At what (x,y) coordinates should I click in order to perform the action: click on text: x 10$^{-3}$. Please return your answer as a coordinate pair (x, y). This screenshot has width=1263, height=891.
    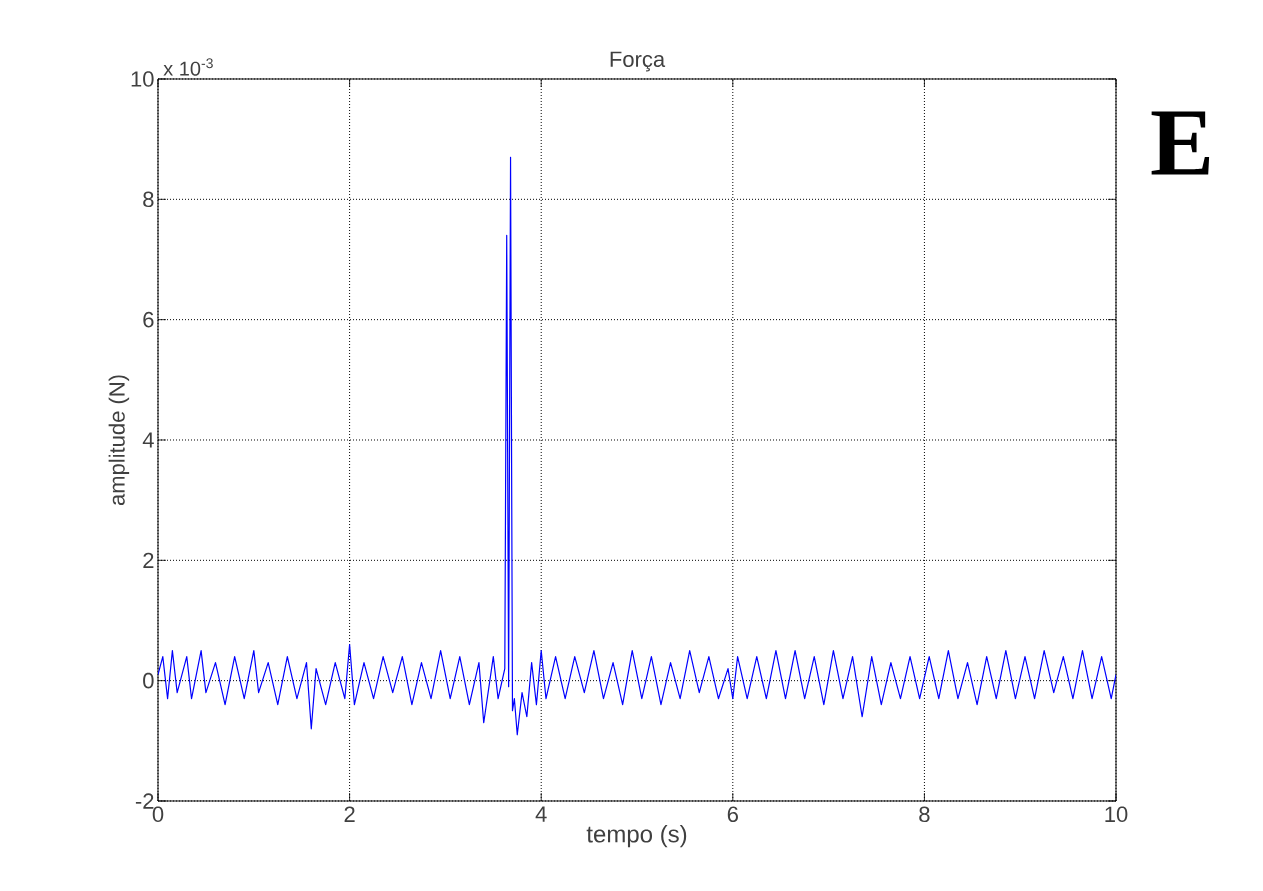
    Looking at the image, I should click on (188, 67).